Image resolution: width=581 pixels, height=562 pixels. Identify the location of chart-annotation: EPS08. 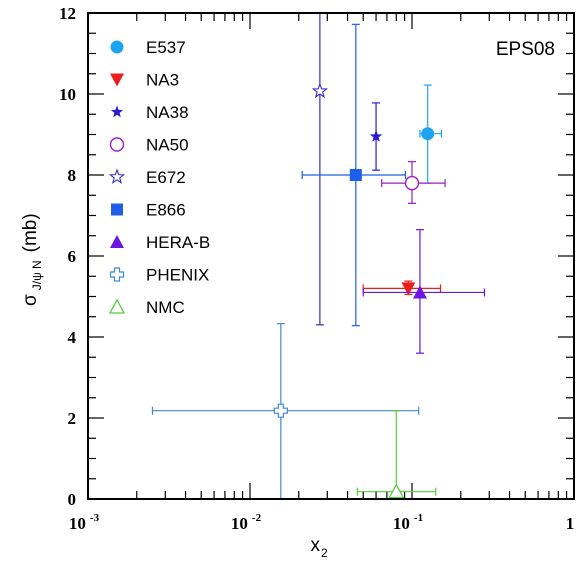
(525, 49).